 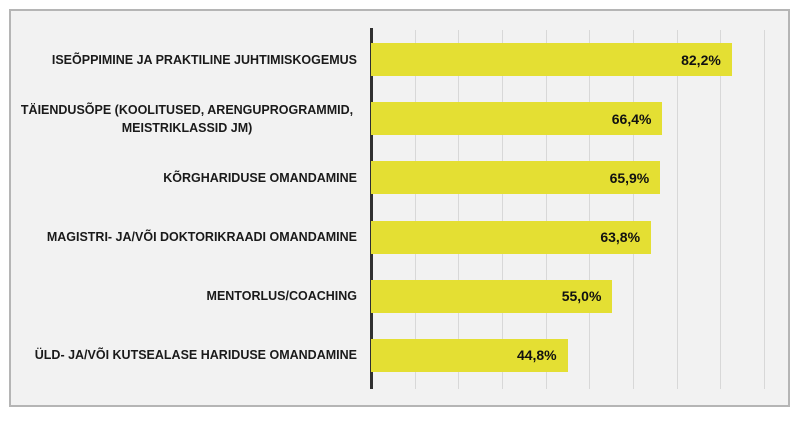 What do you see at coordinates (492, 296) in the screenshot?
I see `bar: 55,0%` at bounding box center [492, 296].